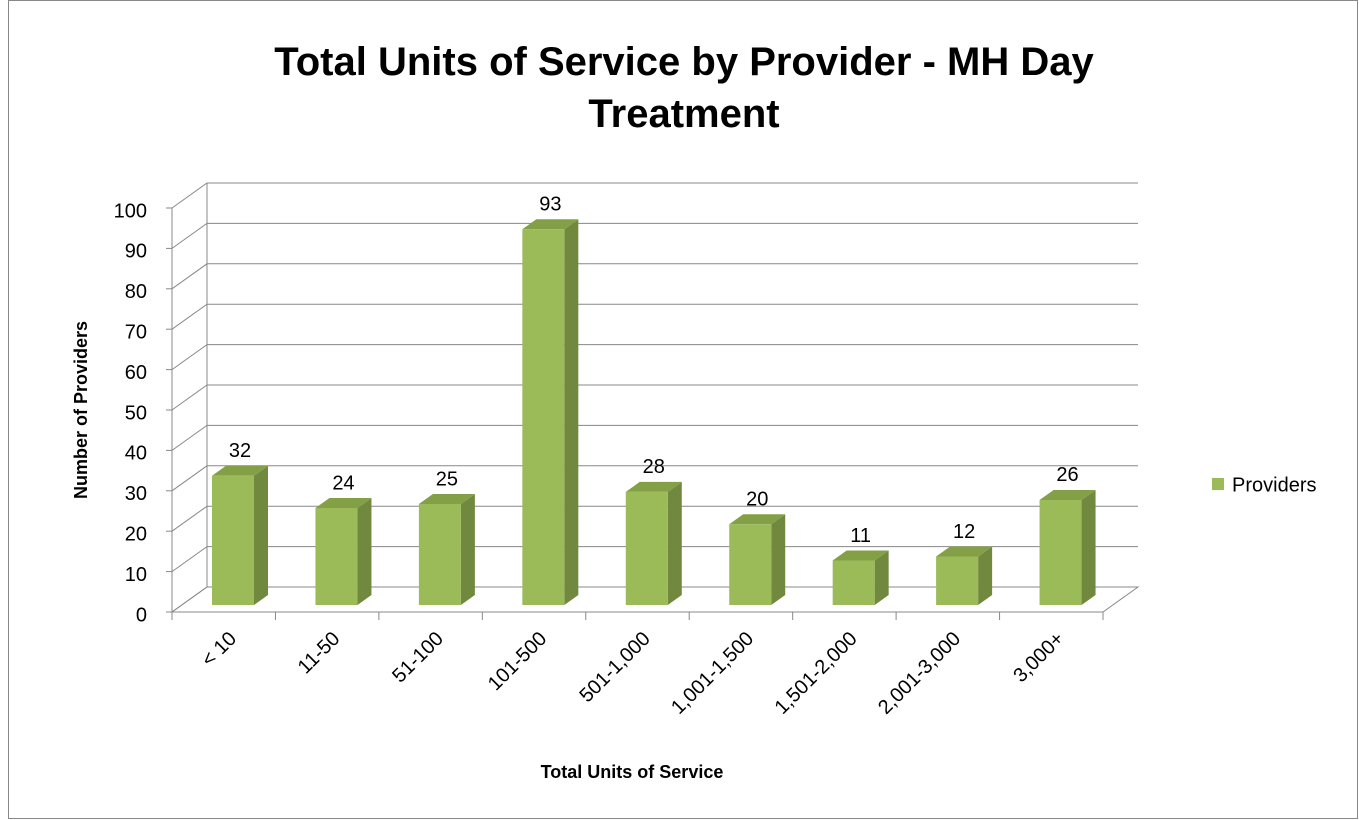 Image resolution: width=1359 pixels, height=820 pixels. I want to click on data-label: 26, so click(1067, 475).